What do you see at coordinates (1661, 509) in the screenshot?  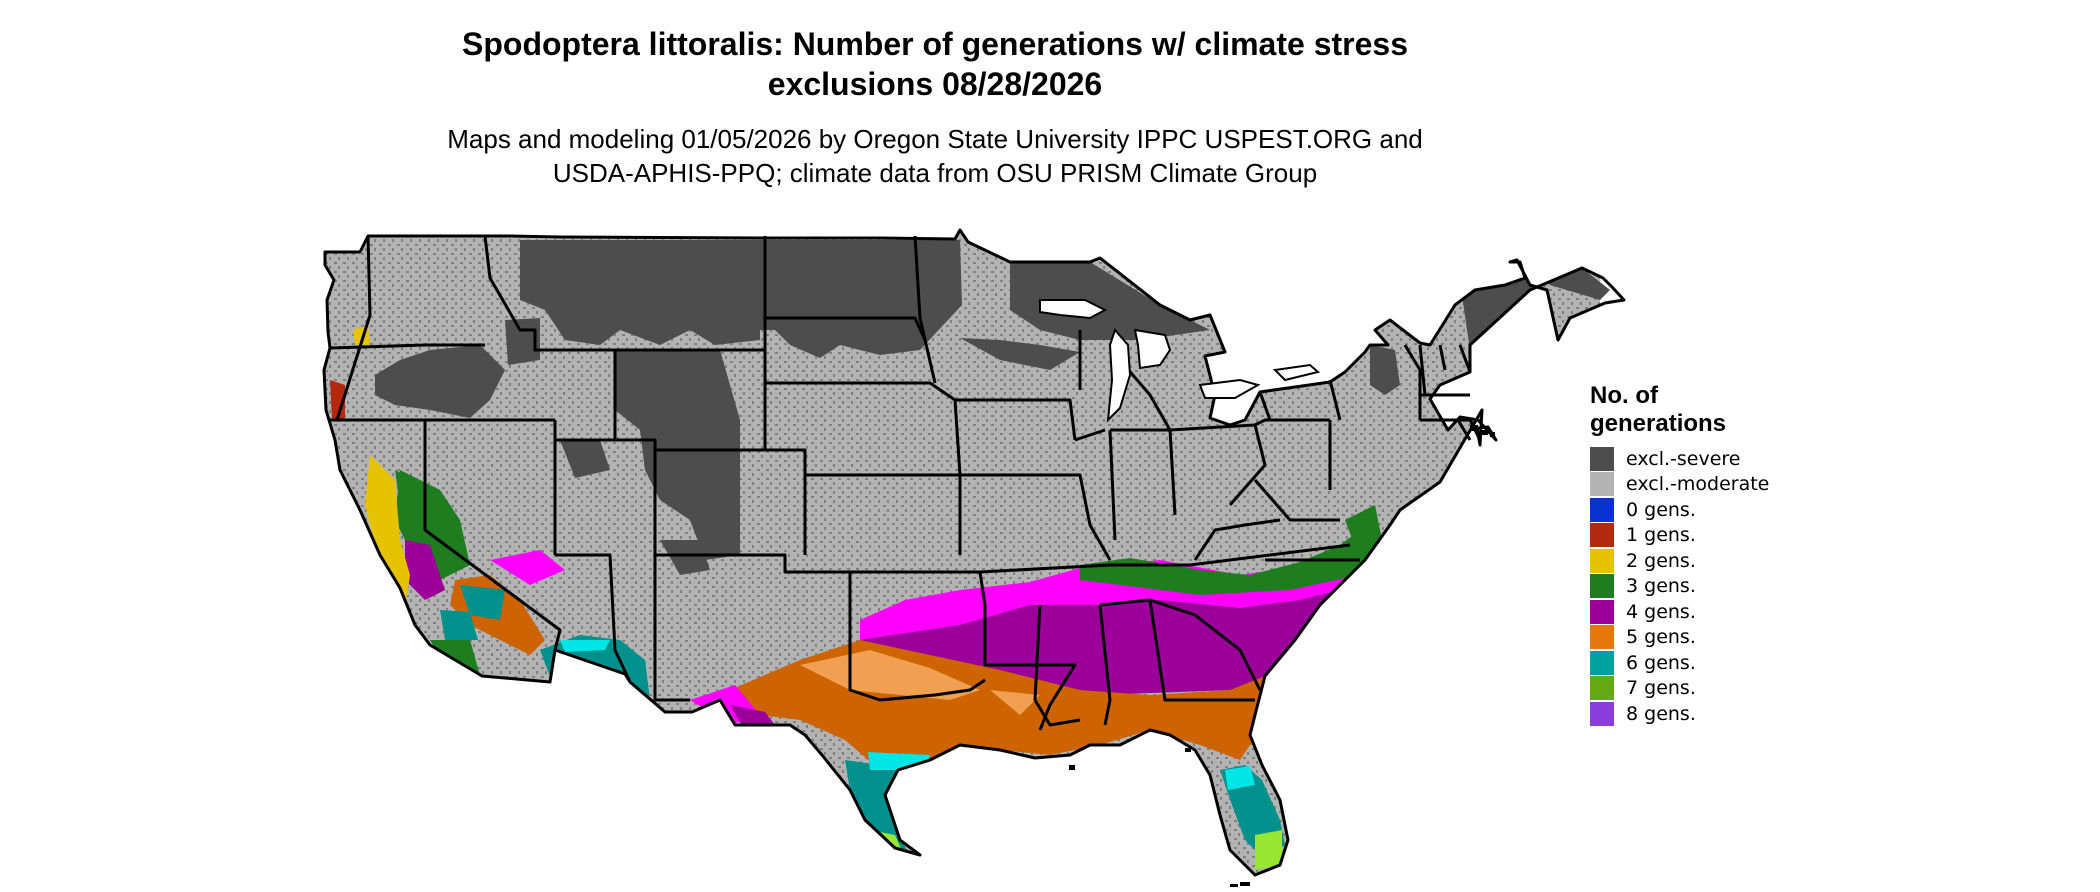 I see `legend-label: 0 gens.` at bounding box center [1661, 509].